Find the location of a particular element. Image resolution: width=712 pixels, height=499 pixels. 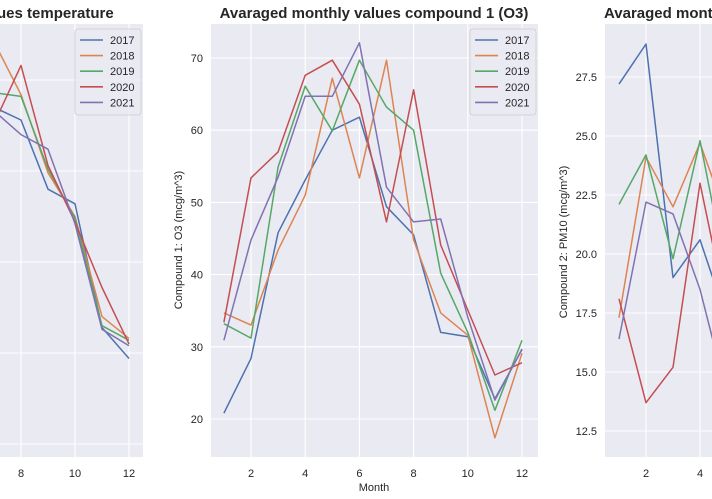

y-axis-label-o3: Compound 1: O3 (mcg/m^3) is located at coordinates (179, 240).